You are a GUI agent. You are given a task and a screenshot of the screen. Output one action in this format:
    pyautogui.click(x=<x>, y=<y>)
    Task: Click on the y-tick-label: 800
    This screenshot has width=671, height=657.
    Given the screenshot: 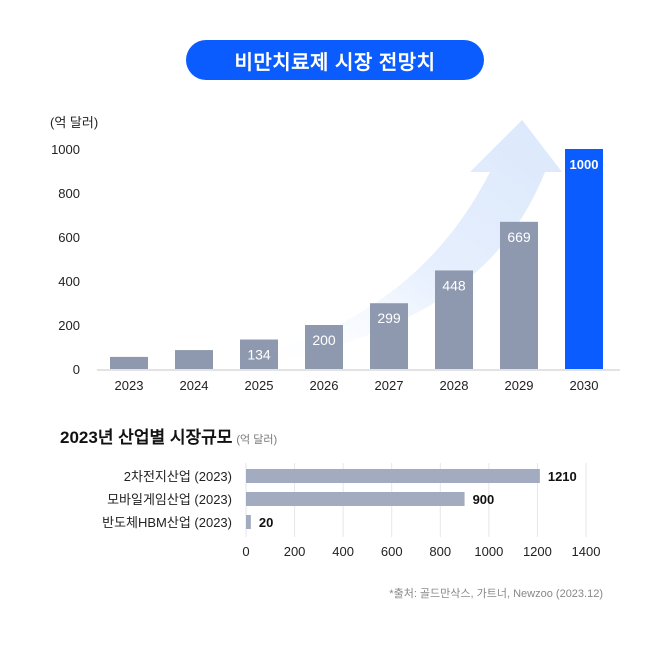 What is the action you would take?
    pyautogui.click(x=69, y=193)
    